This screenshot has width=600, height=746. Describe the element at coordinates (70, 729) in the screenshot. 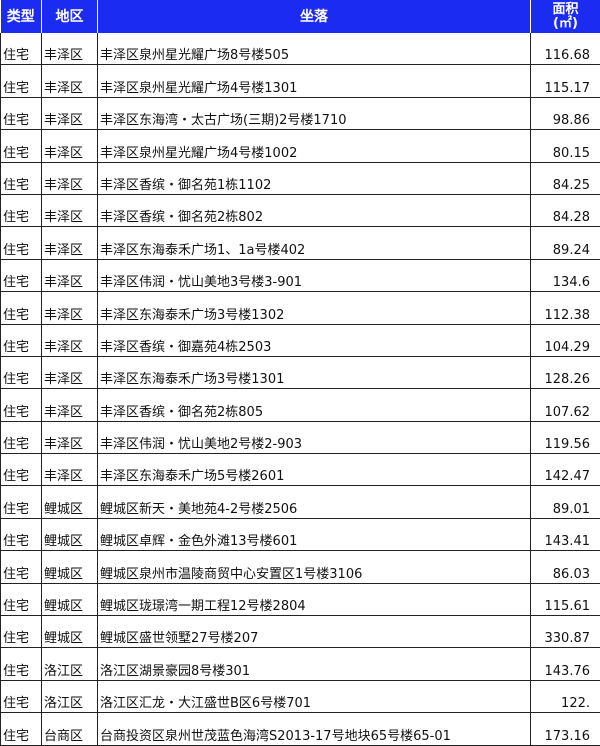

I see `cell-district: 台商区` at that location.